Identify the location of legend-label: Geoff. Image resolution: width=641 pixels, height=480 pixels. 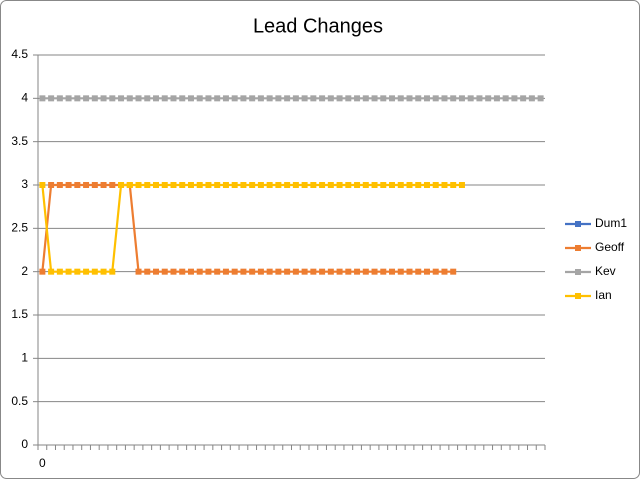
(610, 247).